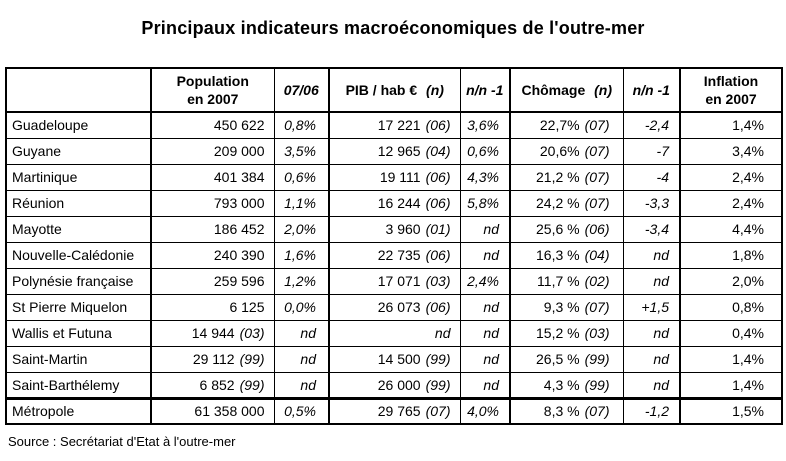 This screenshot has width=786, height=461. Describe the element at coordinates (442, 333) in the screenshot. I see `cell-value: nd` at that location.